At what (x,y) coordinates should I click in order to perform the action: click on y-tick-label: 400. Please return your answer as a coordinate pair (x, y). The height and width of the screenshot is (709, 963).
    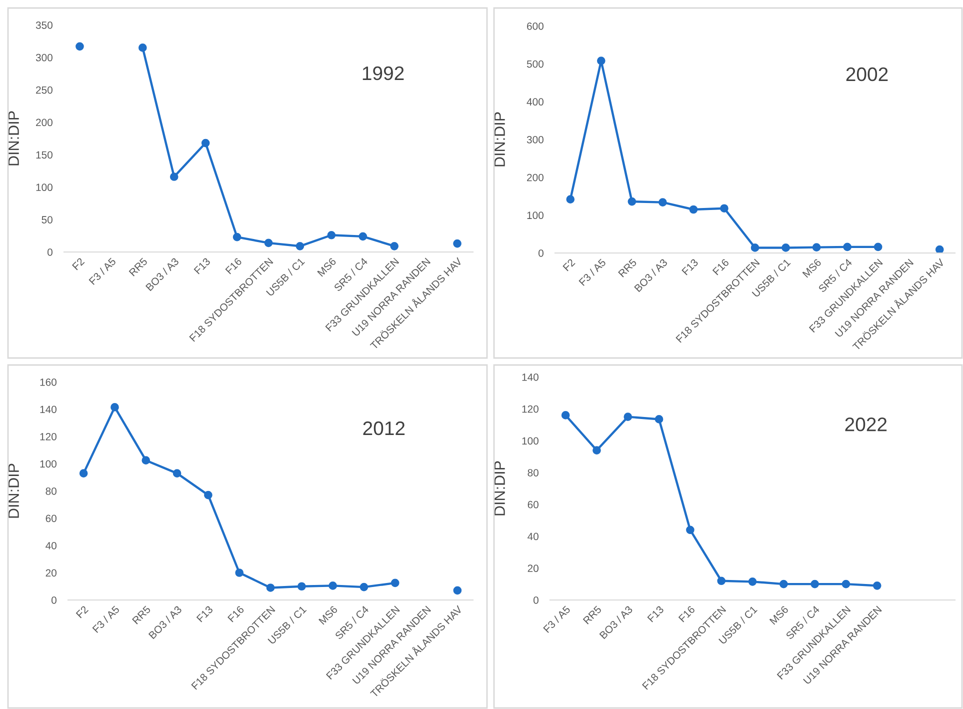
    Looking at the image, I should click on (535, 102).